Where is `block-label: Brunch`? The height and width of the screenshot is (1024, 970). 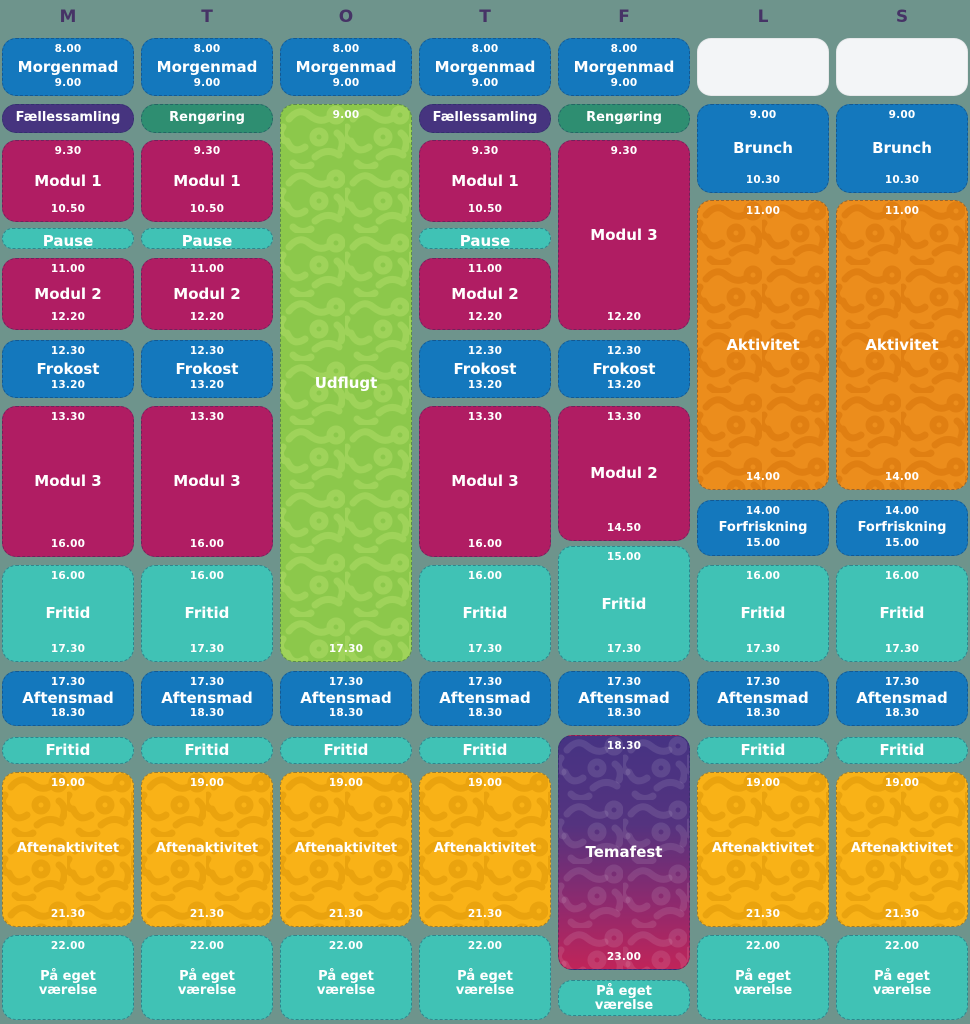 block-label: Brunch is located at coordinates (902, 148).